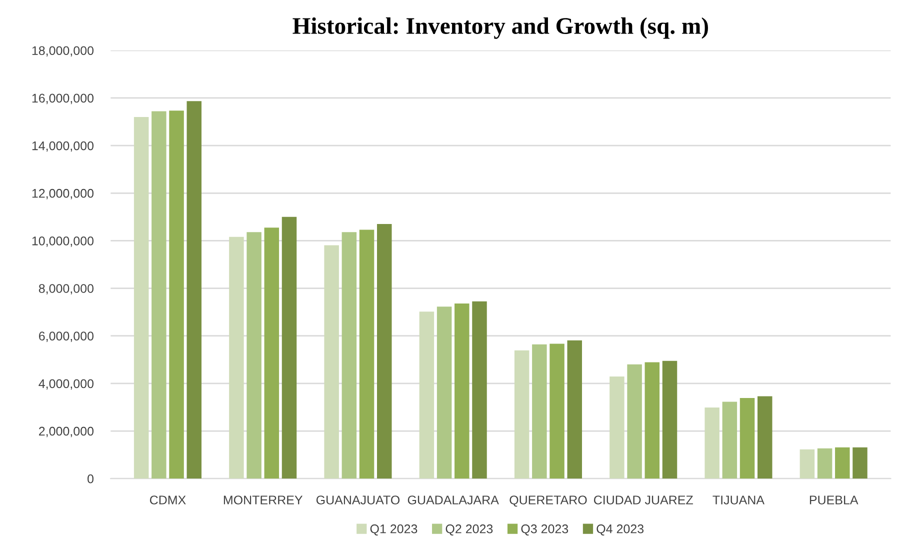  What do you see at coordinates (66, 432) in the screenshot?
I see `y-tick-label: 2,000,000` at bounding box center [66, 432].